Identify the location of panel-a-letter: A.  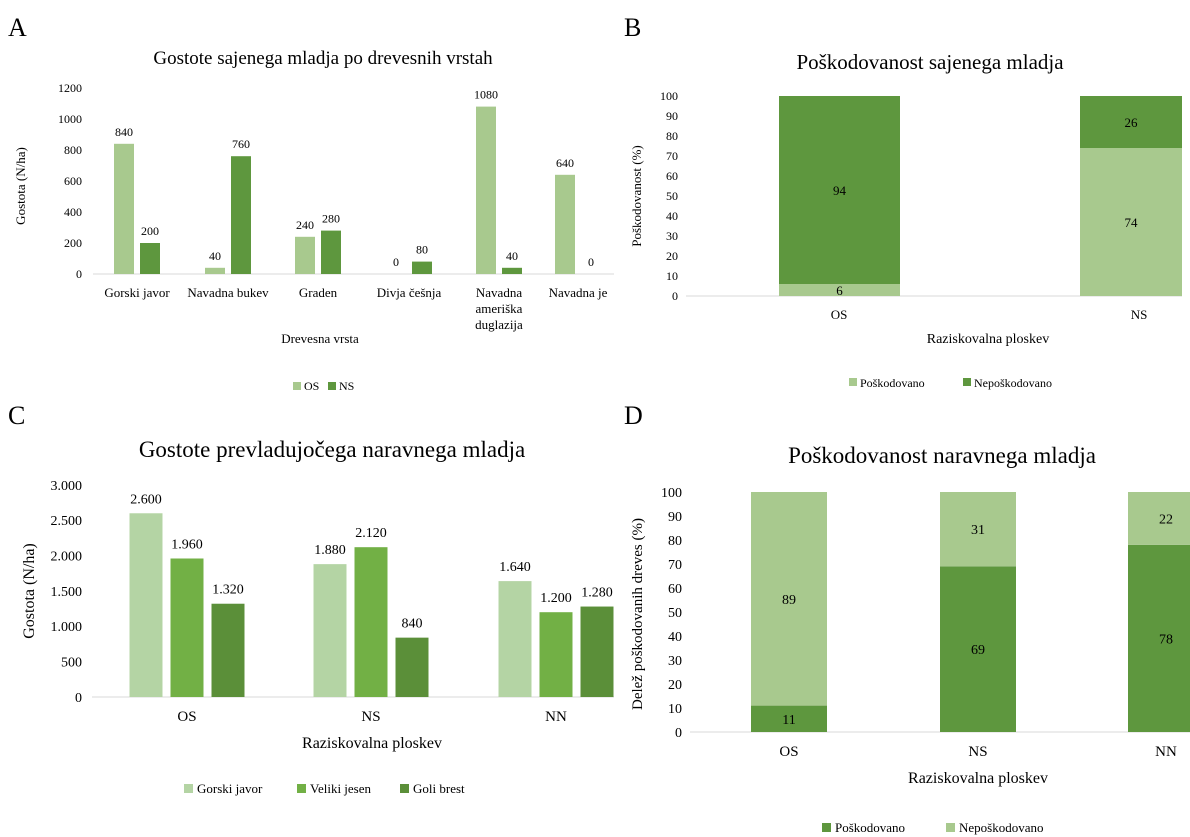
(17, 27).